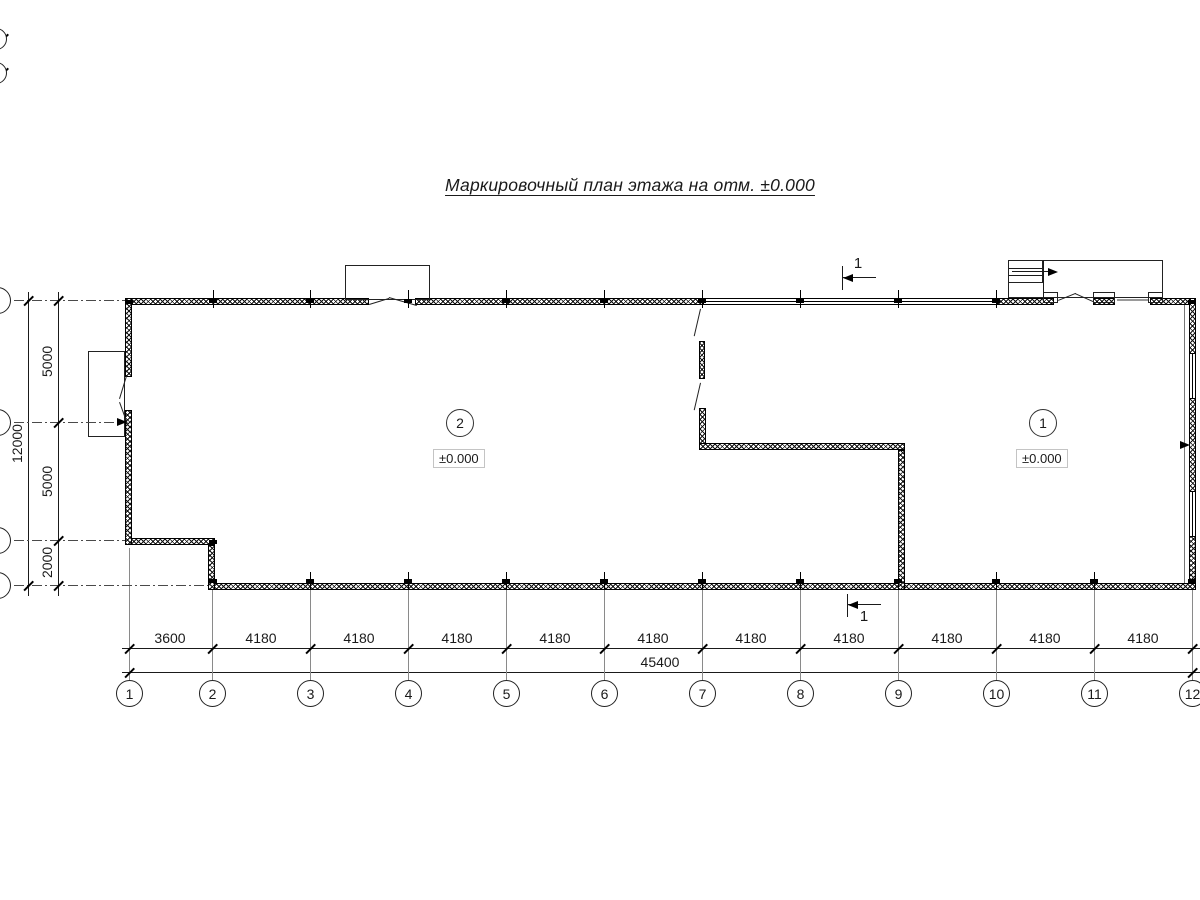  I want to click on dim-label: 3600, so click(170, 638).